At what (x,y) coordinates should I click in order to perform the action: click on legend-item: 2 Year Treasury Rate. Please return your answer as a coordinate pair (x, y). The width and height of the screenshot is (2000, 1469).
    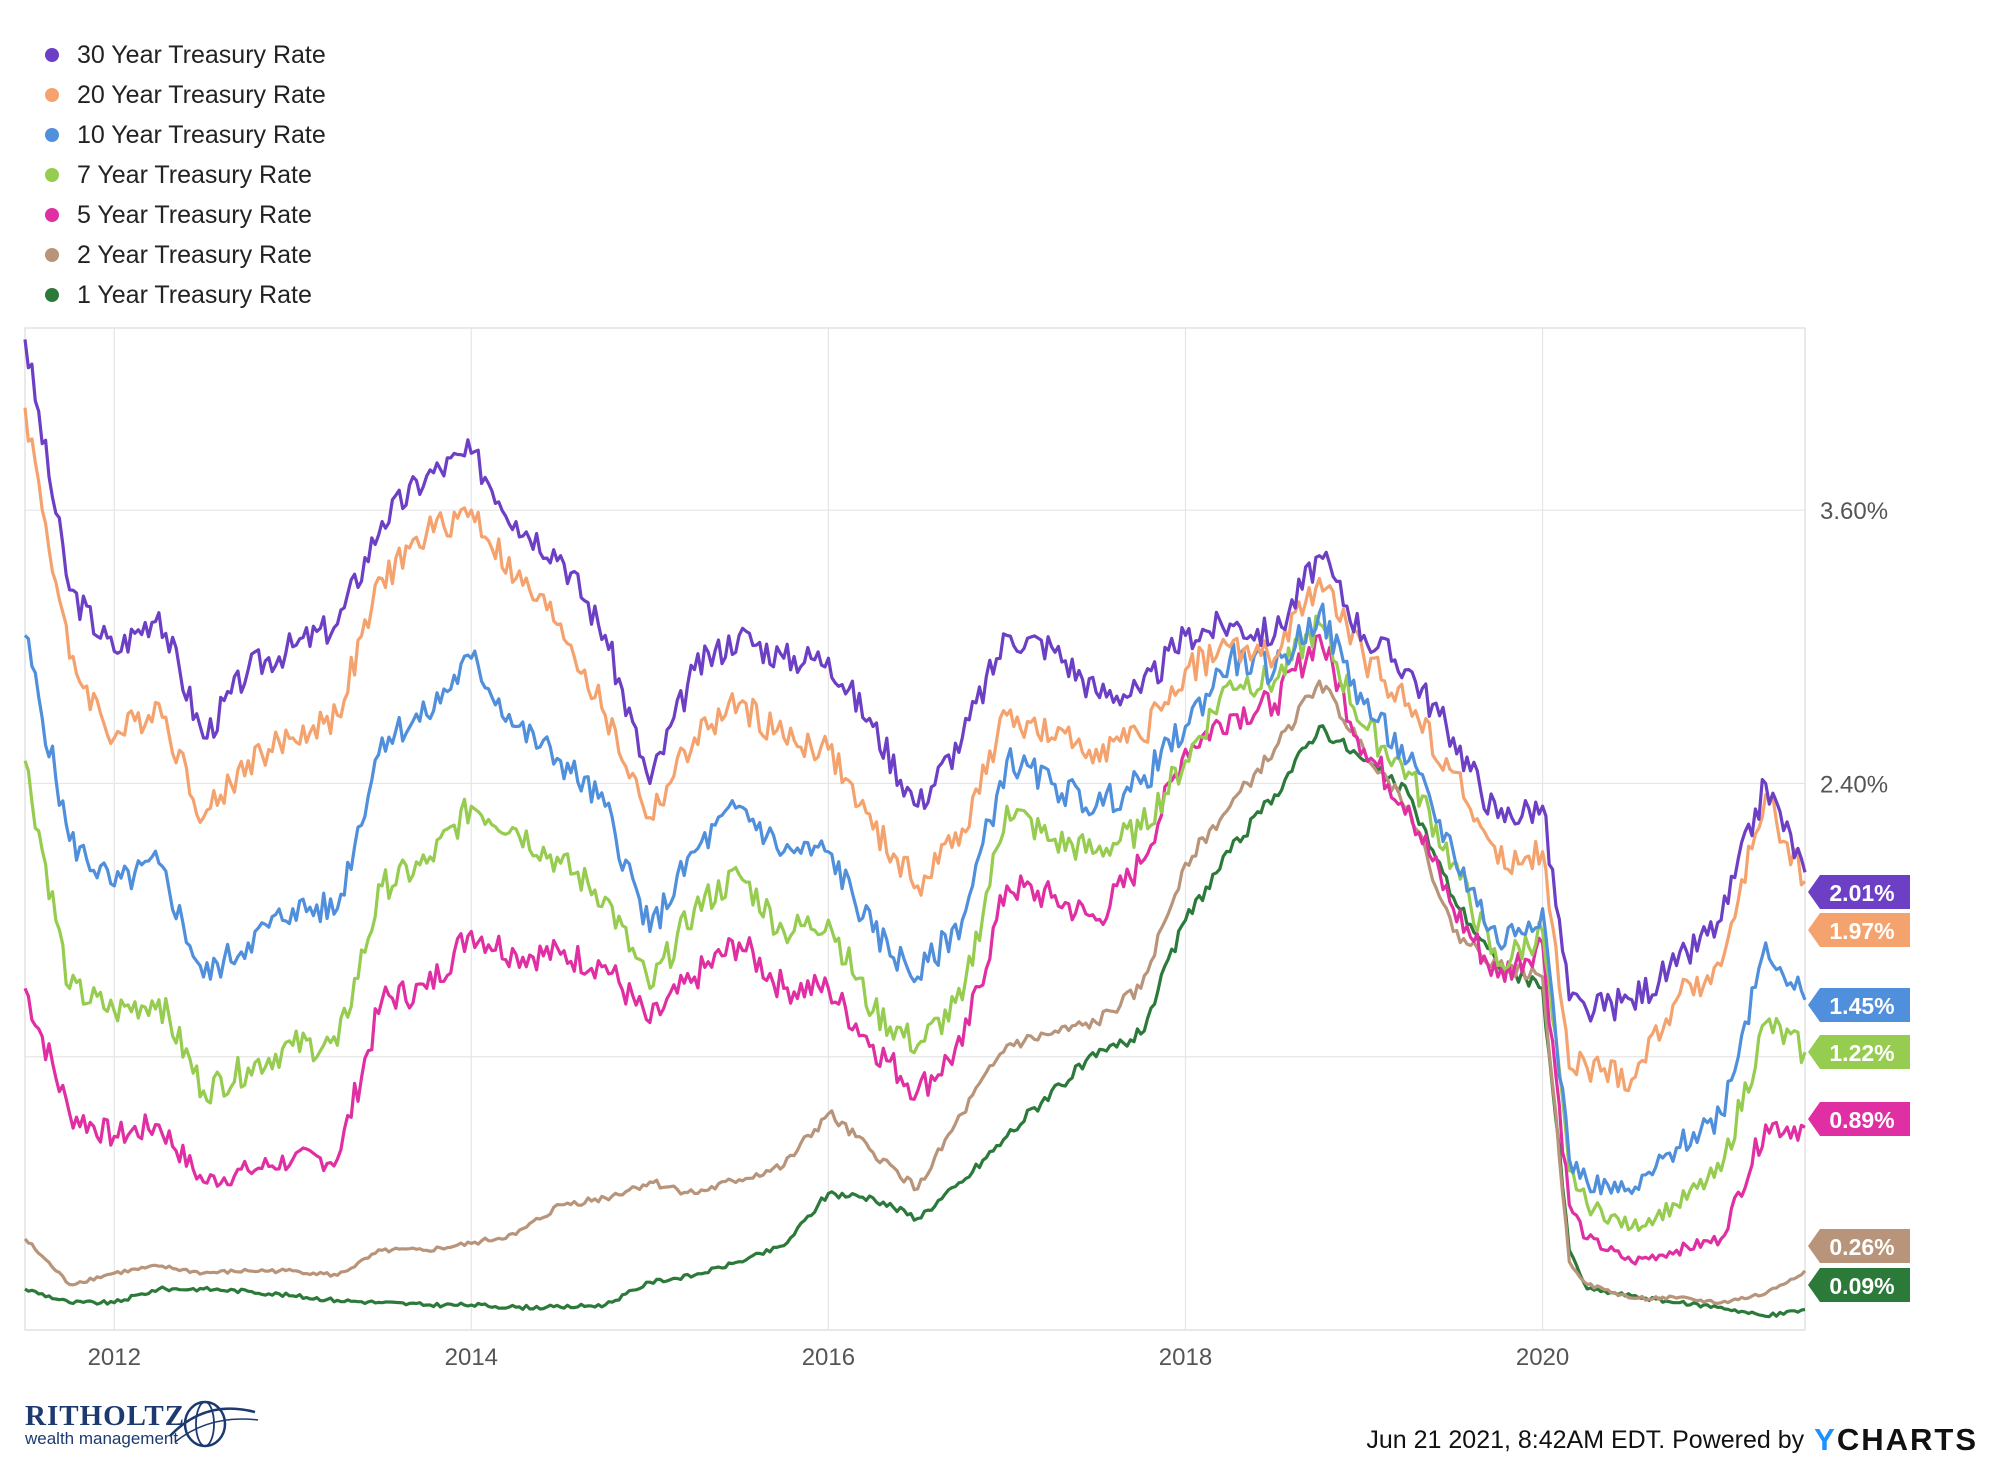
    Looking at the image, I should click on (185, 255).